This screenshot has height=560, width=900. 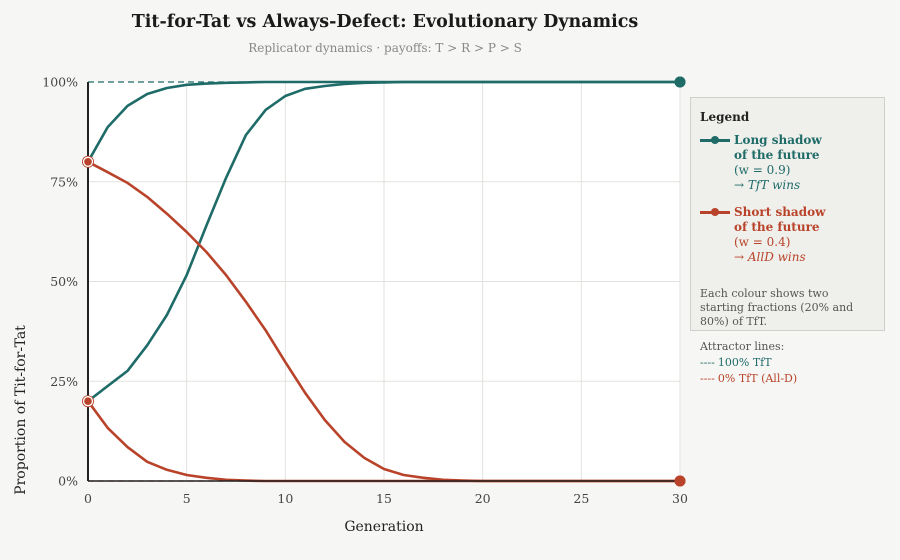 I want to click on x-tick-label: 5, so click(x=187, y=498).